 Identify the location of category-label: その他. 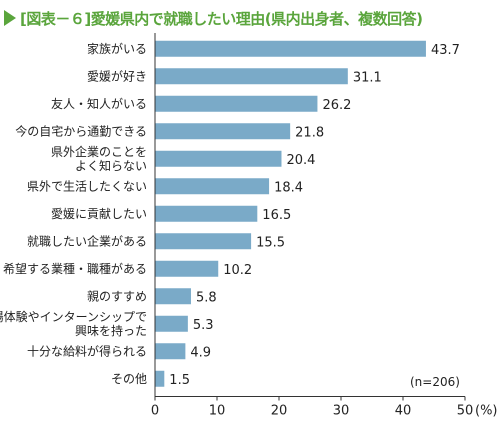
(129, 379).